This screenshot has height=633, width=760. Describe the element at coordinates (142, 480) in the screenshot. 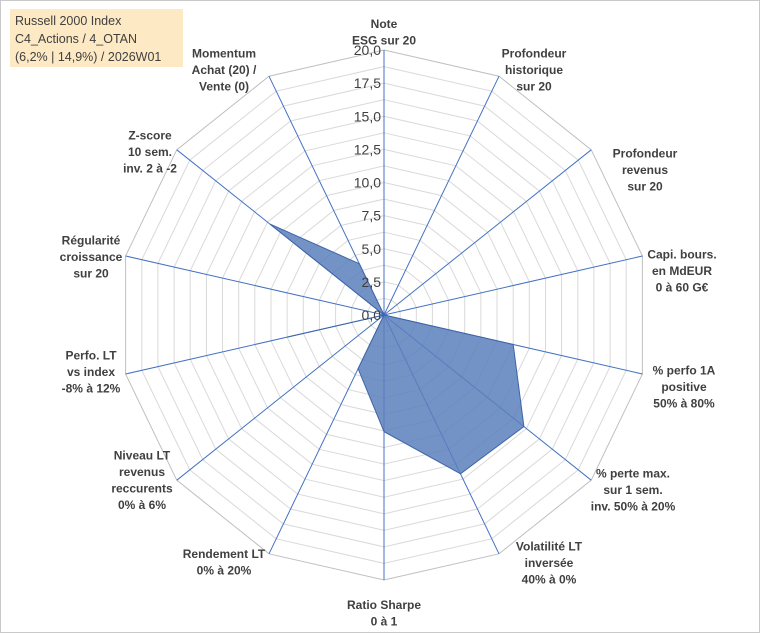

I see `axis-label: Niveau LT revenus reccurents 0% à 6%` at that location.